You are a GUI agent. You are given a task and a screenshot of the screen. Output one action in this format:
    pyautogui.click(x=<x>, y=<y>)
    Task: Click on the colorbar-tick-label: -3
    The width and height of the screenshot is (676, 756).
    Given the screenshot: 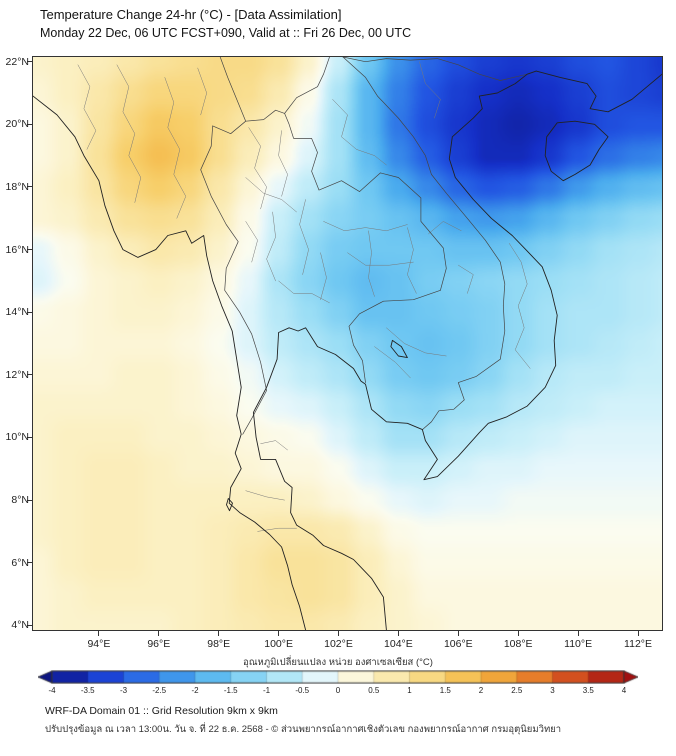 What is the action you would take?
    pyautogui.click(x=123, y=690)
    